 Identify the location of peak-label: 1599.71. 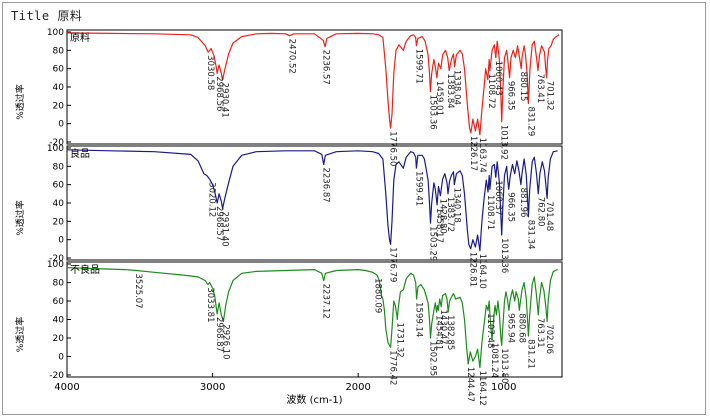
(418, 66).